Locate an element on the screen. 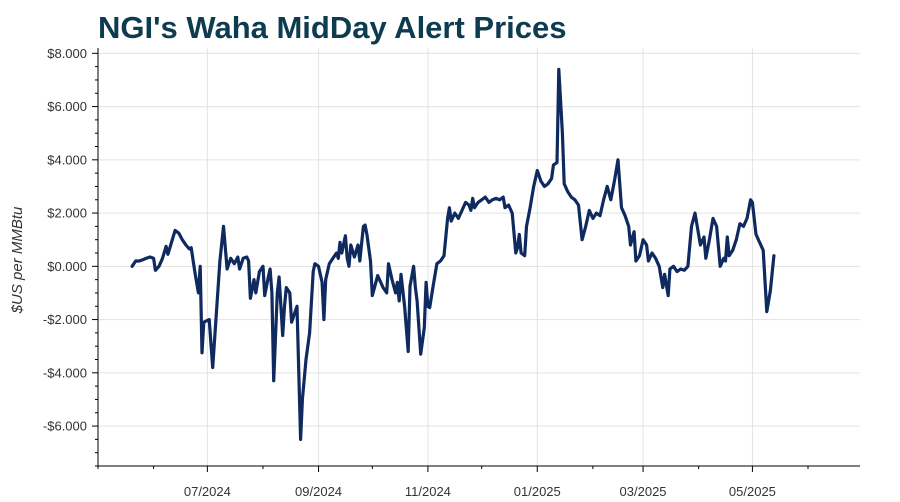 The height and width of the screenshot is (502, 900). x-tick-label: 01/2025 is located at coordinates (537, 491).